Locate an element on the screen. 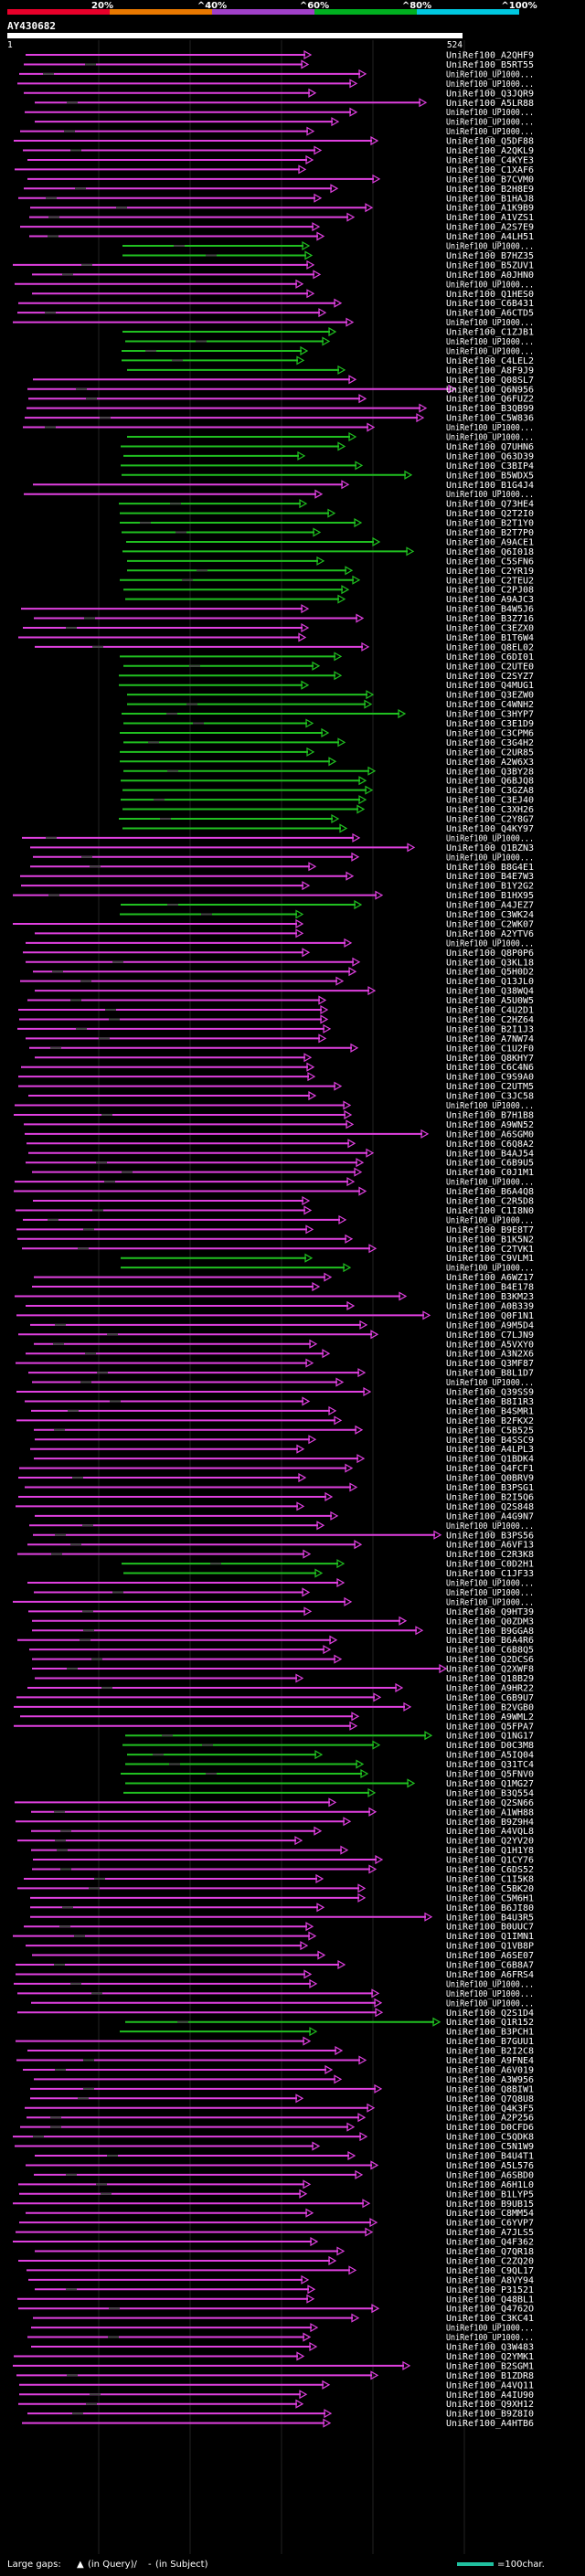  hit-label: UniRef100_B4E7W3 is located at coordinates (490, 877).